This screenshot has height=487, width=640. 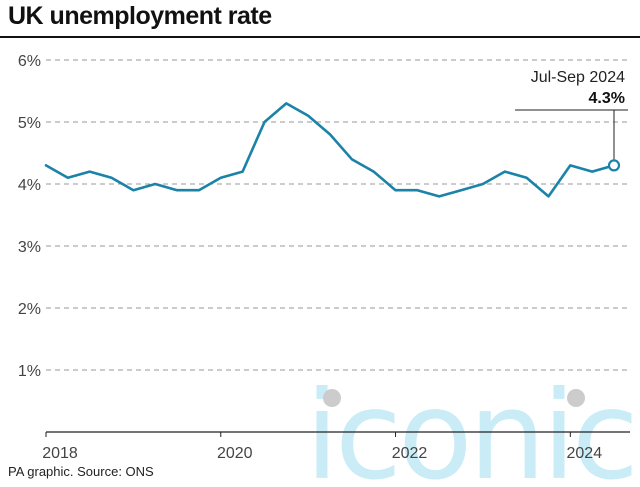 What do you see at coordinates (320, 37) in the screenshot?
I see `title-divider` at bounding box center [320, 37].